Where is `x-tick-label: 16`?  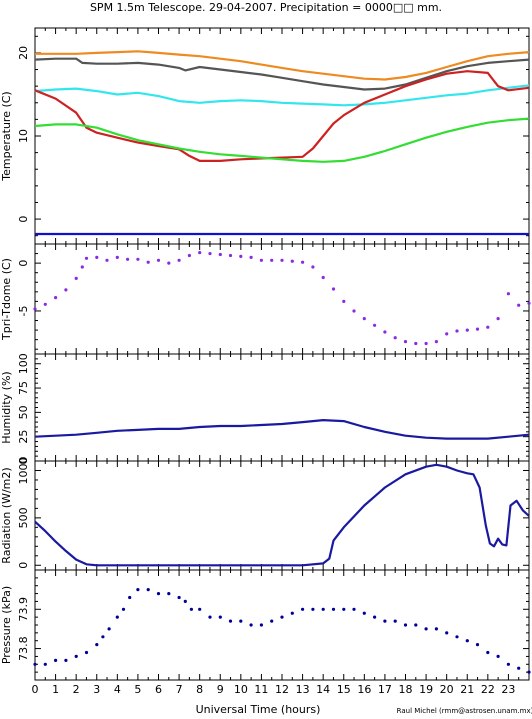 x-tick-label: 16 is located at coordinates (364, 689).